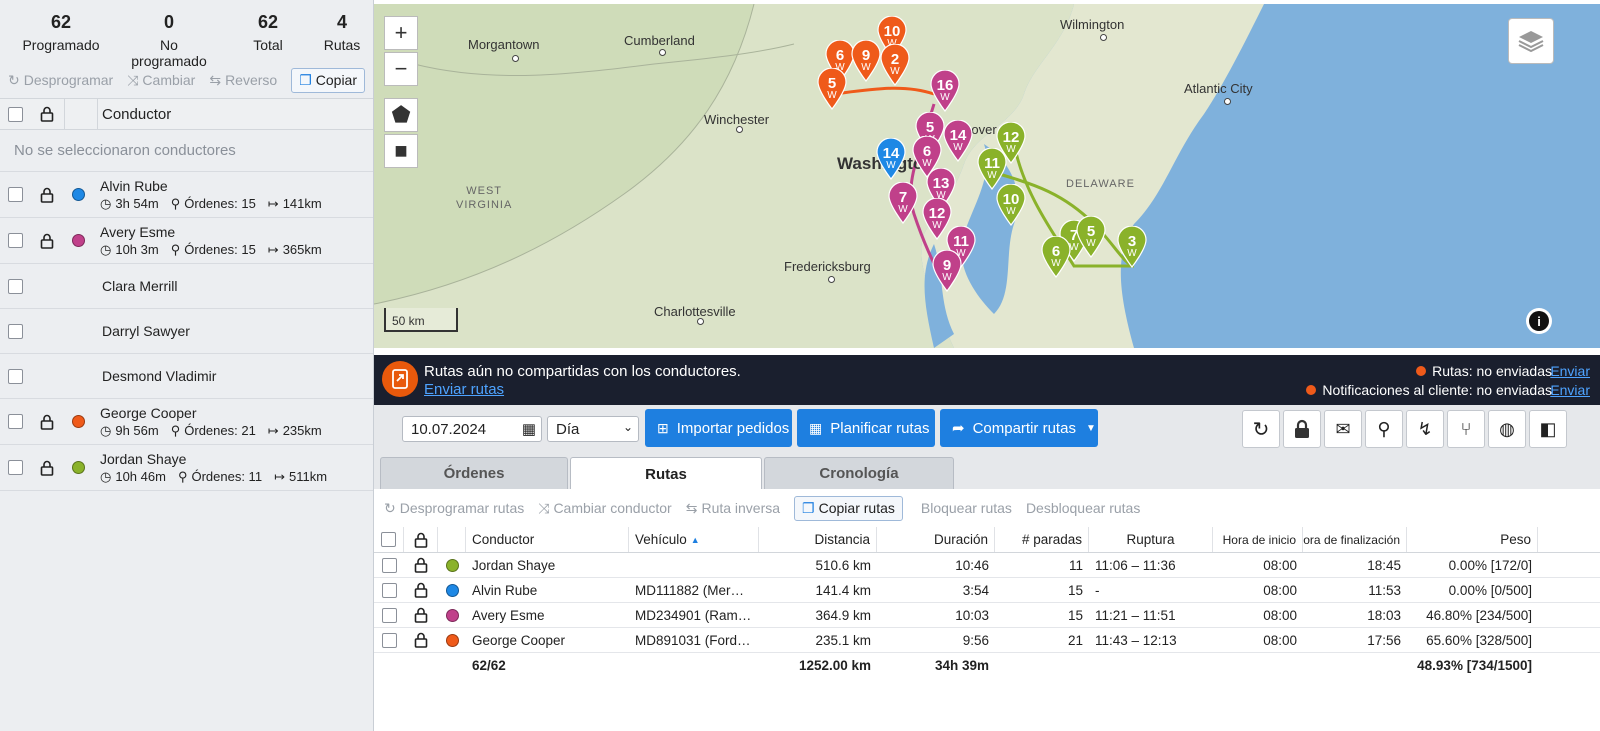 The height and width of the screenshot is (731, 1600). What do you see at coordinates (186, 241) in the screenshot?
I see `driver-row: Avery Esme ◷ 10h 3m ⚲ Órdenes: 15 ↦ 365km` at bounding box center [186, 241].